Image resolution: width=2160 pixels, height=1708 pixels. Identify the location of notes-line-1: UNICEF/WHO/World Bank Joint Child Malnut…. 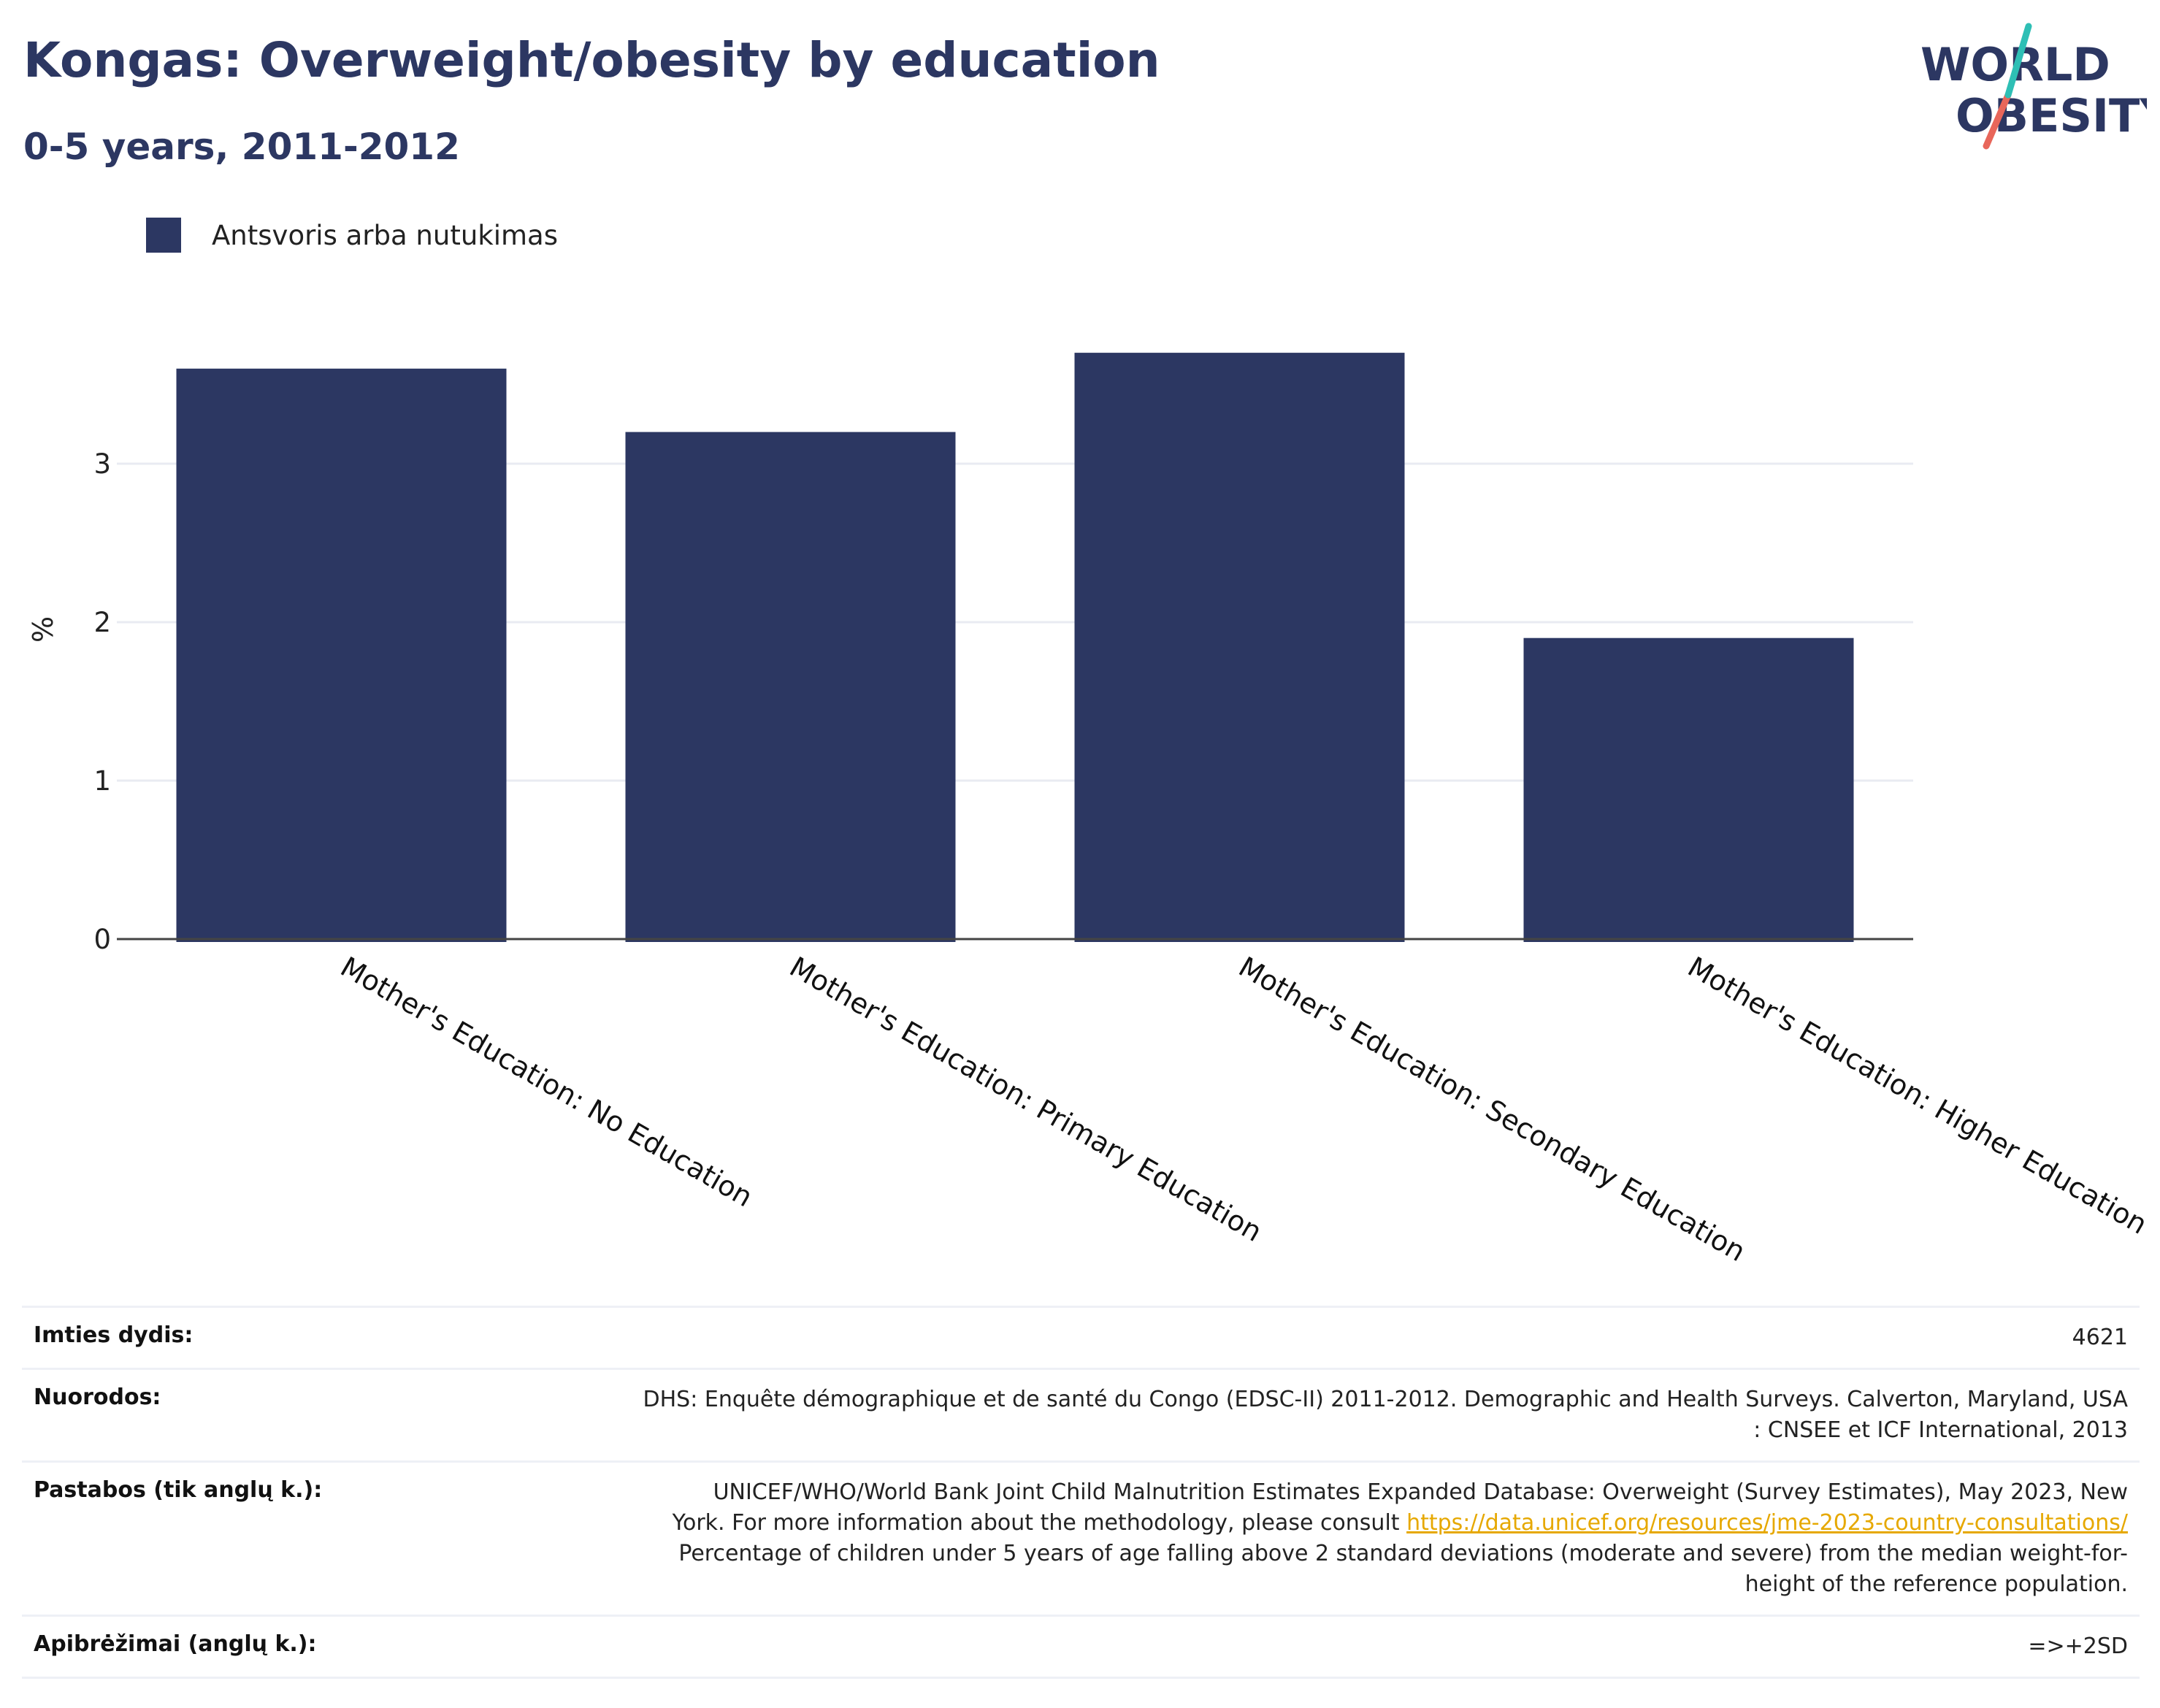
(1420, 1492).